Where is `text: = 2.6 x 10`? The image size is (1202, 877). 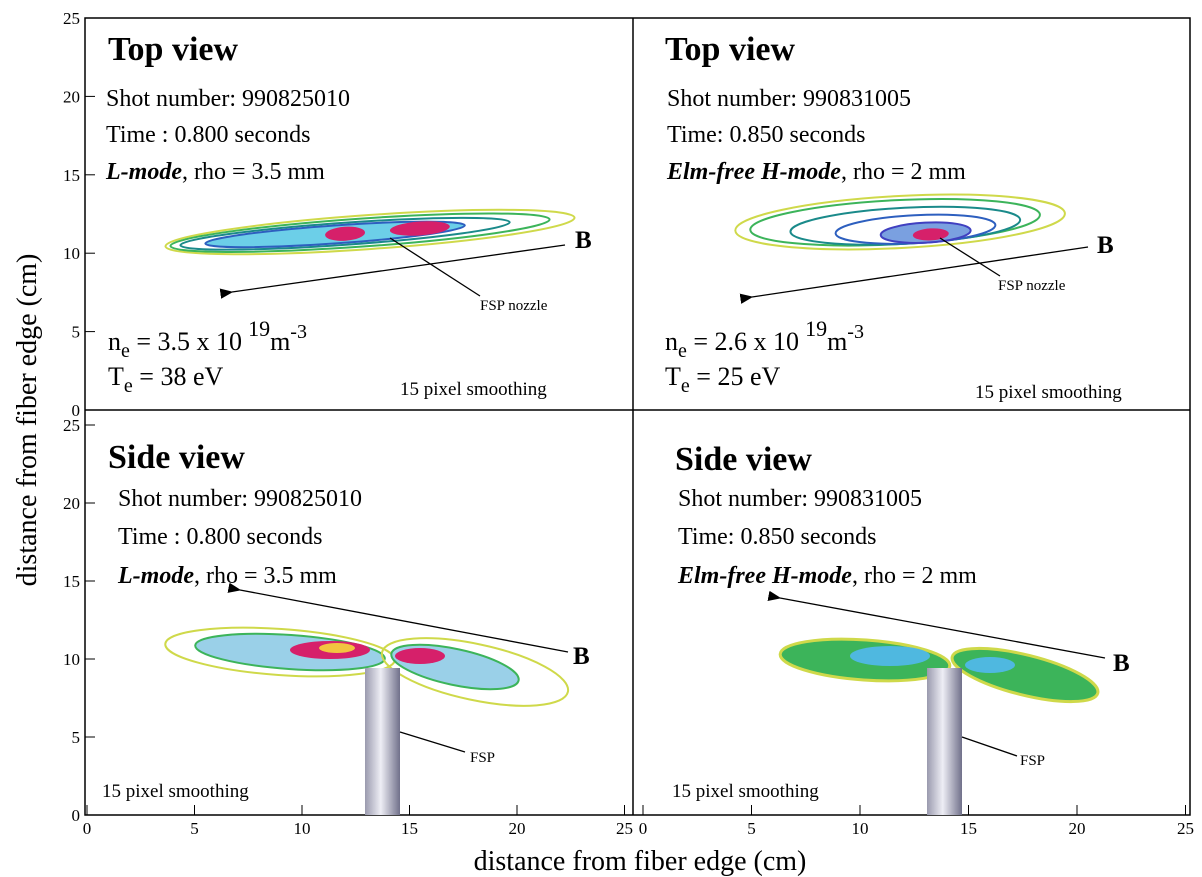 text: = 2.6 x 10 is located at coordinates (743, 341).